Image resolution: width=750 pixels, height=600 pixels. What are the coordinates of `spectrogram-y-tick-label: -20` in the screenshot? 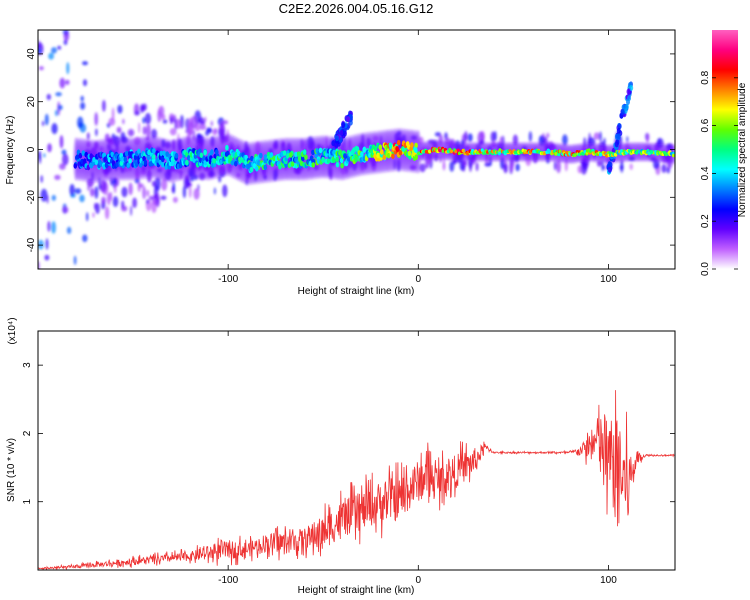 It's located at (31, 197).